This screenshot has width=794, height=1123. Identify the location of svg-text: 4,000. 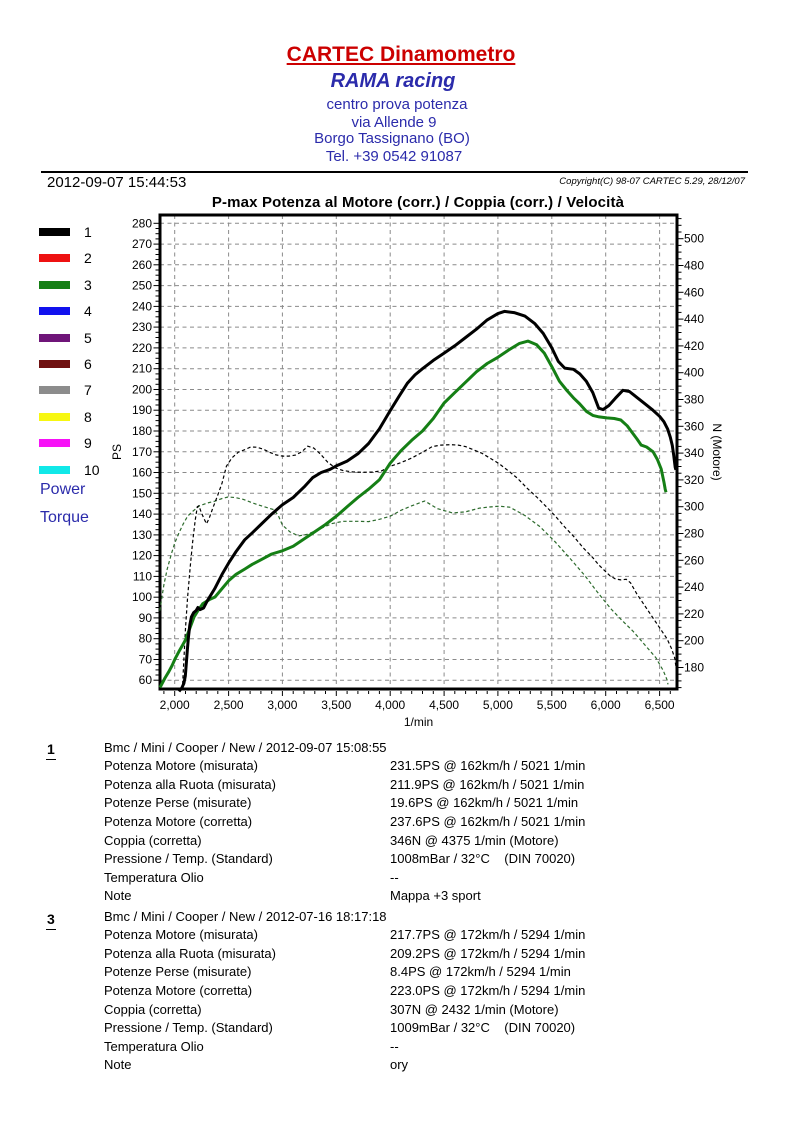
(390, 705).